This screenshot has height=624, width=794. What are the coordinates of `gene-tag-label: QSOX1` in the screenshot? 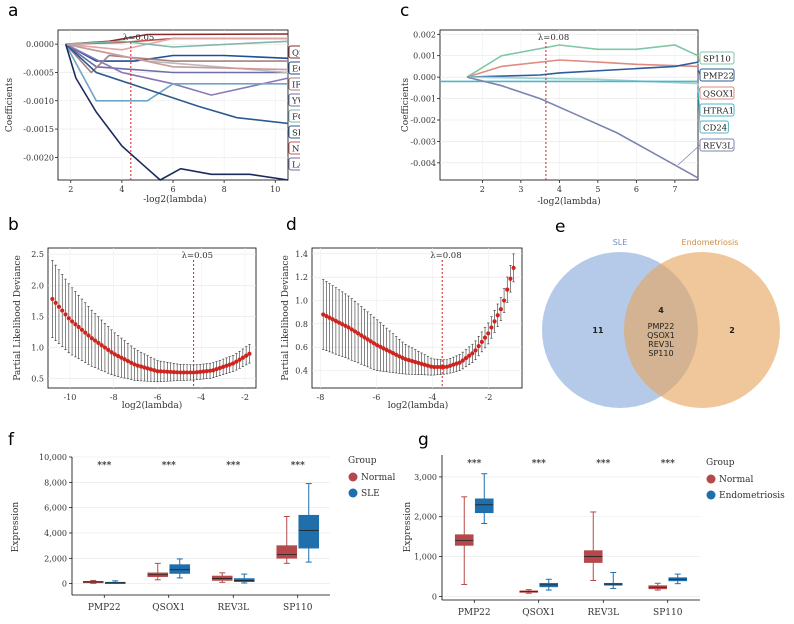 It's located at (718, 95).